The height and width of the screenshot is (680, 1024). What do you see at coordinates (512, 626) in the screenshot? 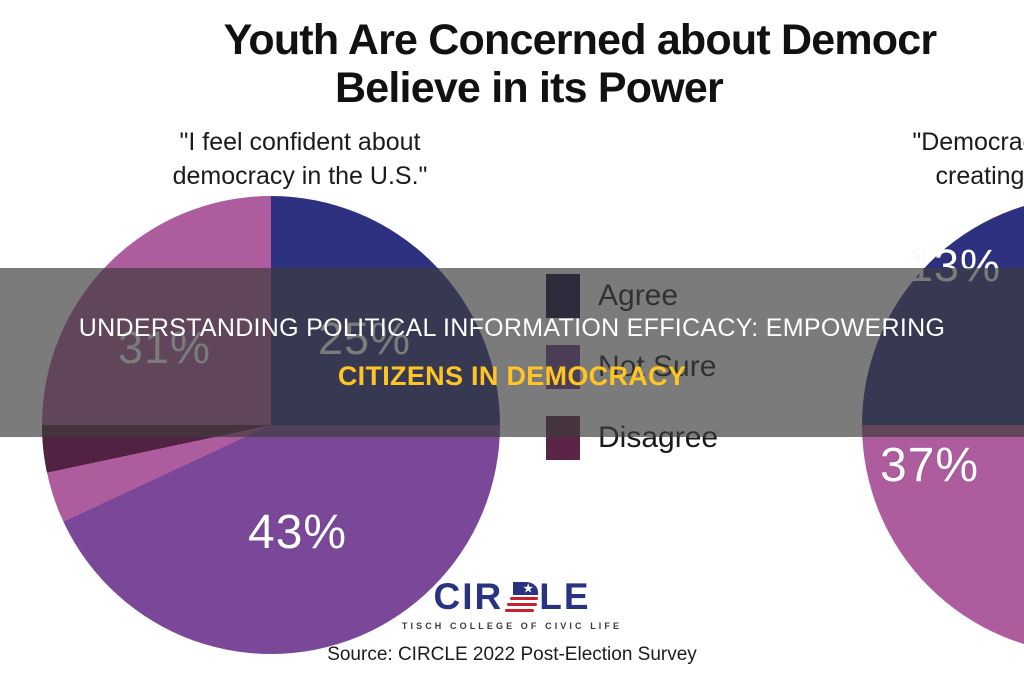
I see `circle-logo-tagline: TISCH COLLEGE OF CIVIC LIFE` at bounding box center [512, 626].